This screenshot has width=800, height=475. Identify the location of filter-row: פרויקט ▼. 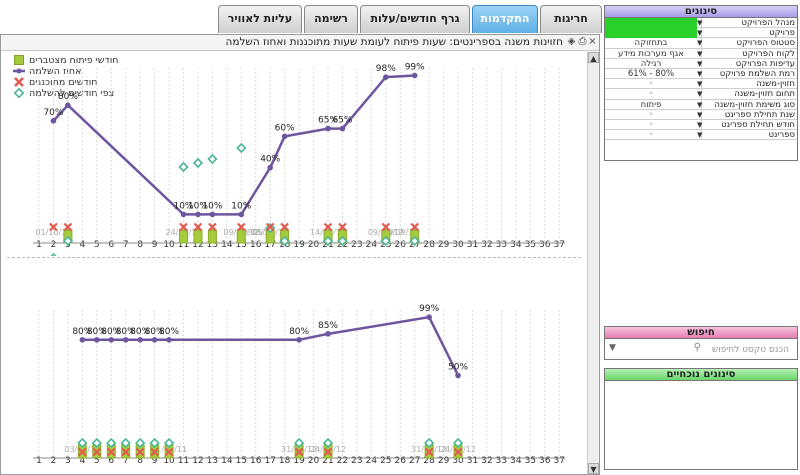
(701, 33).